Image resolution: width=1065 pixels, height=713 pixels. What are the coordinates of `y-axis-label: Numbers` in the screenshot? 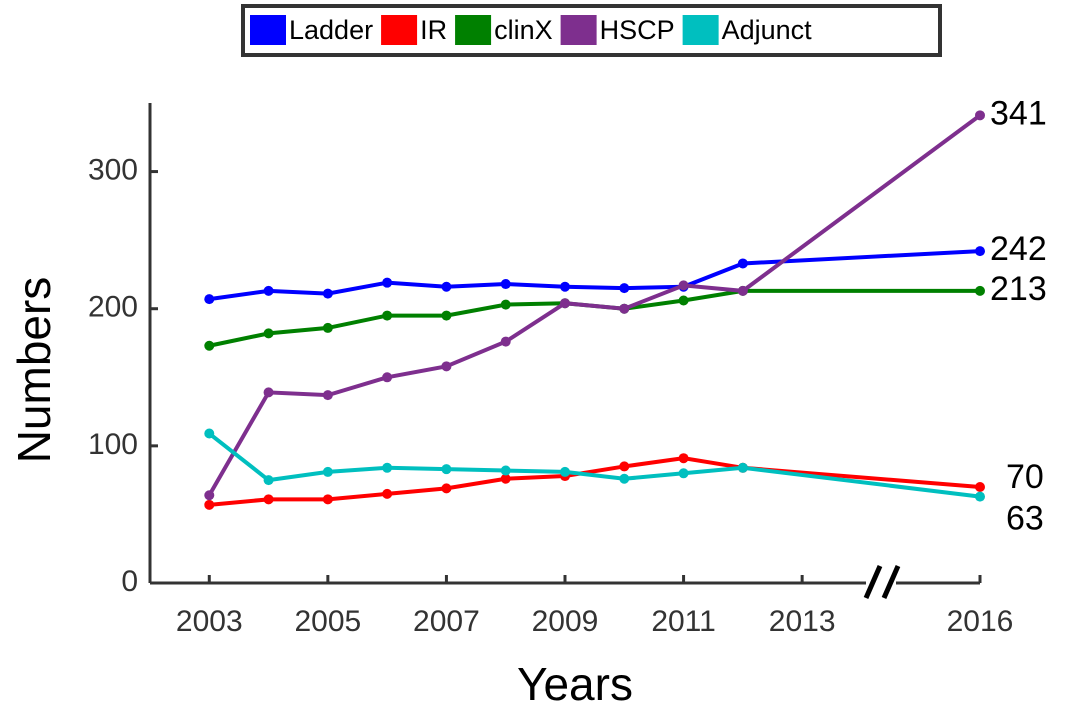 It's located at (34, 370).